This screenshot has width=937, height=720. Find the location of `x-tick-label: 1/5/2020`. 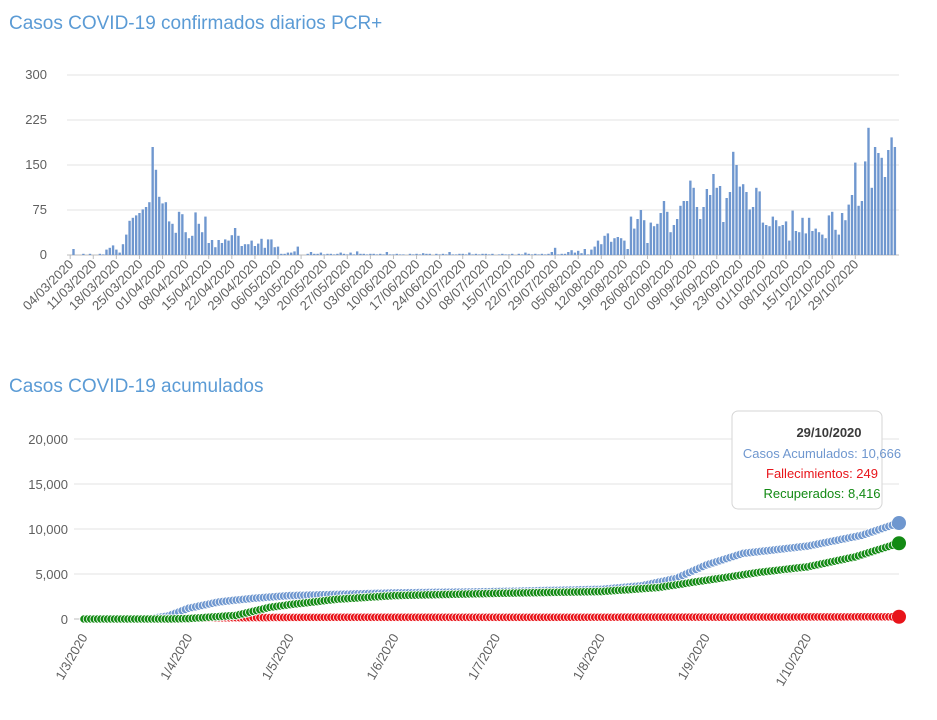

x-tick-label: 1/5/2020 is located at coordinates (278, 656).